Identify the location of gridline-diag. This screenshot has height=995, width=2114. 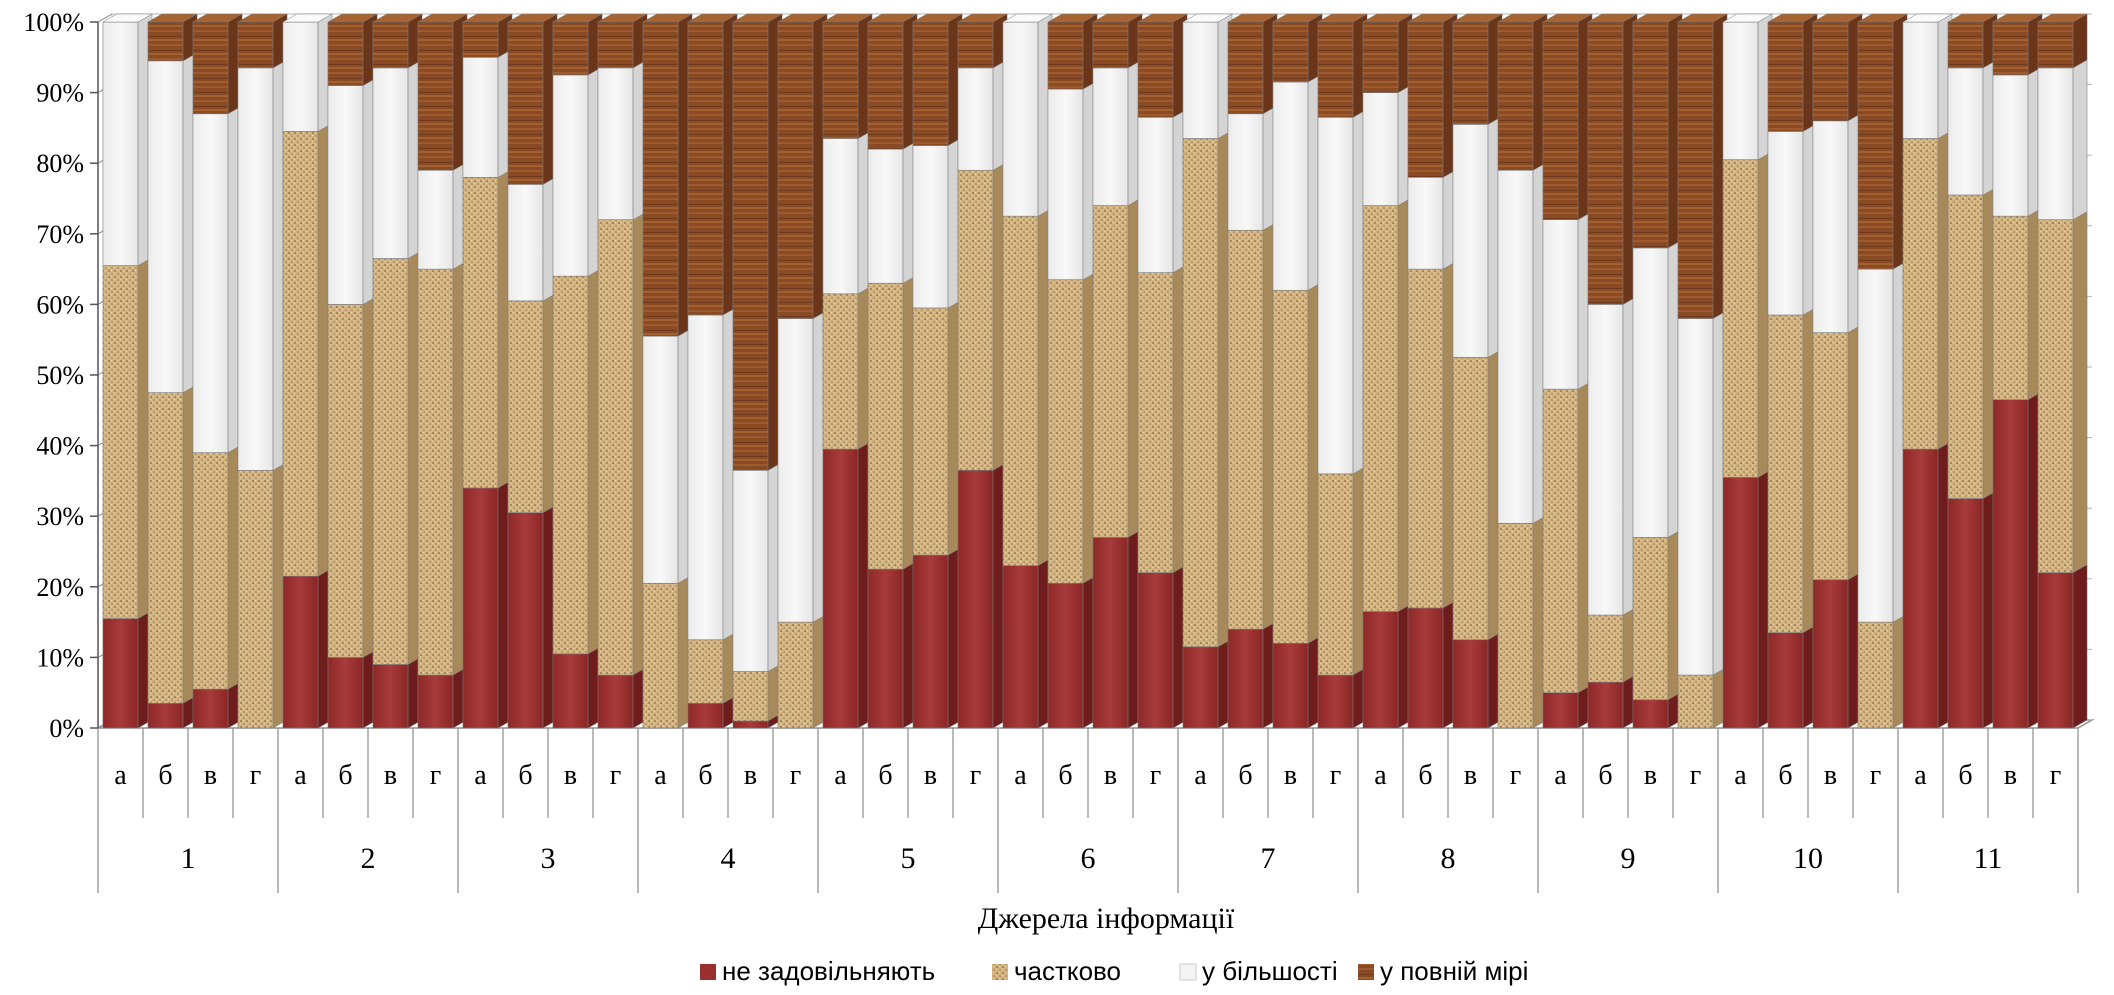
(105, 18).